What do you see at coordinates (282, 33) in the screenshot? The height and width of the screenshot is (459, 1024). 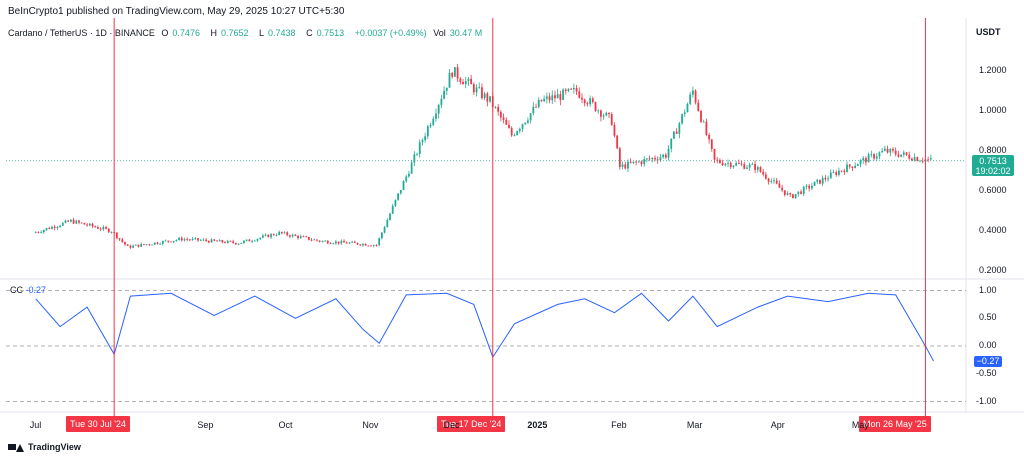 I see `low-value: 0.7438` at bounding box center [282, 33].